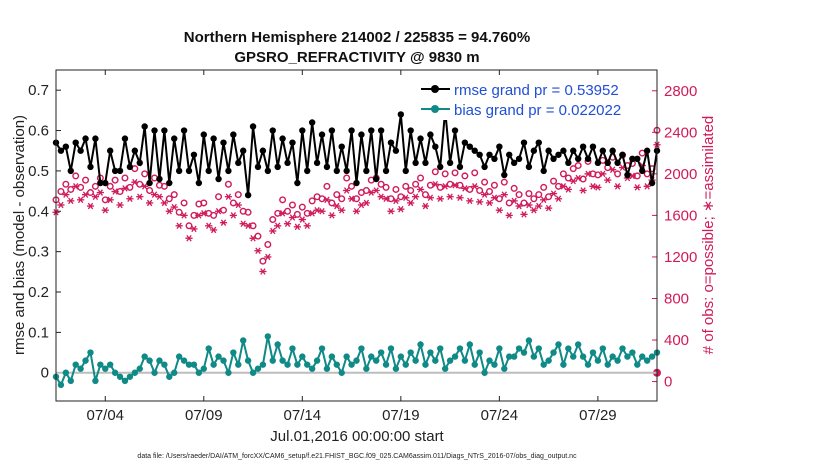 The width and height of the screenshot is (830, 470). I want to click on y-right-tick-label: 1200, so click(680, 257).